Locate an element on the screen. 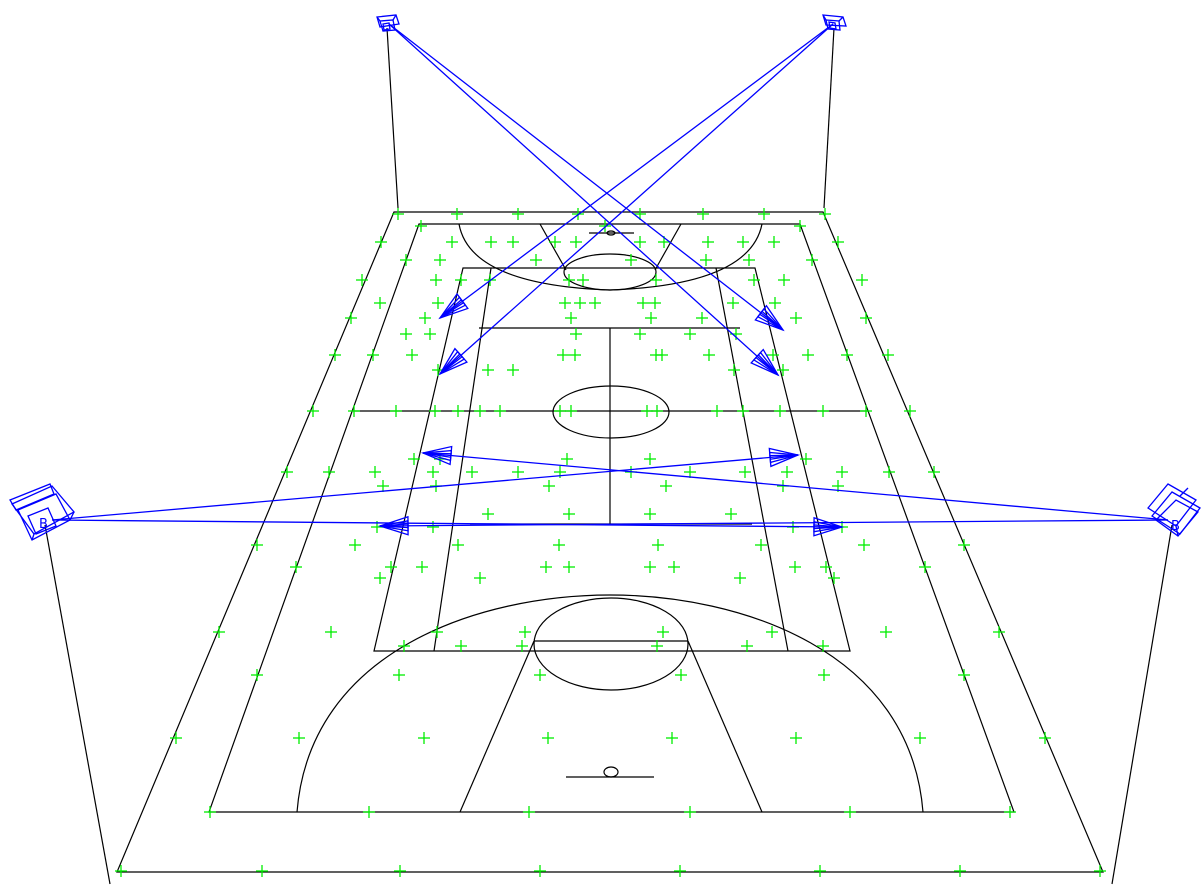  fixture-label: B is located at coordinates (43, 524).